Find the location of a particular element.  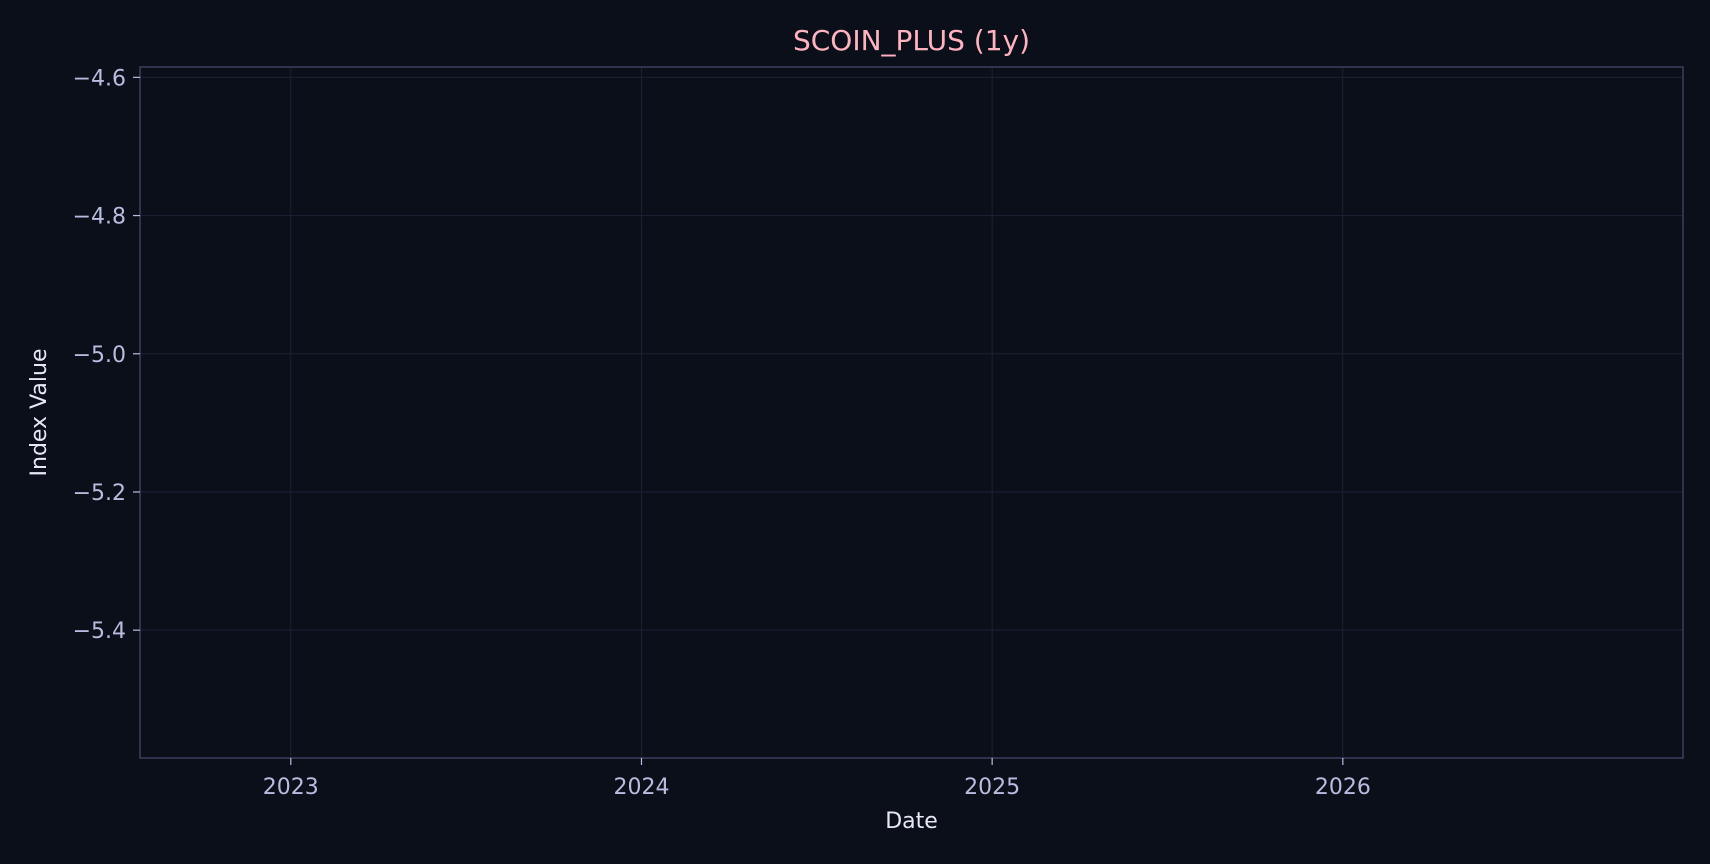

x-axis-label: Date is located at coordinates (911, 821).